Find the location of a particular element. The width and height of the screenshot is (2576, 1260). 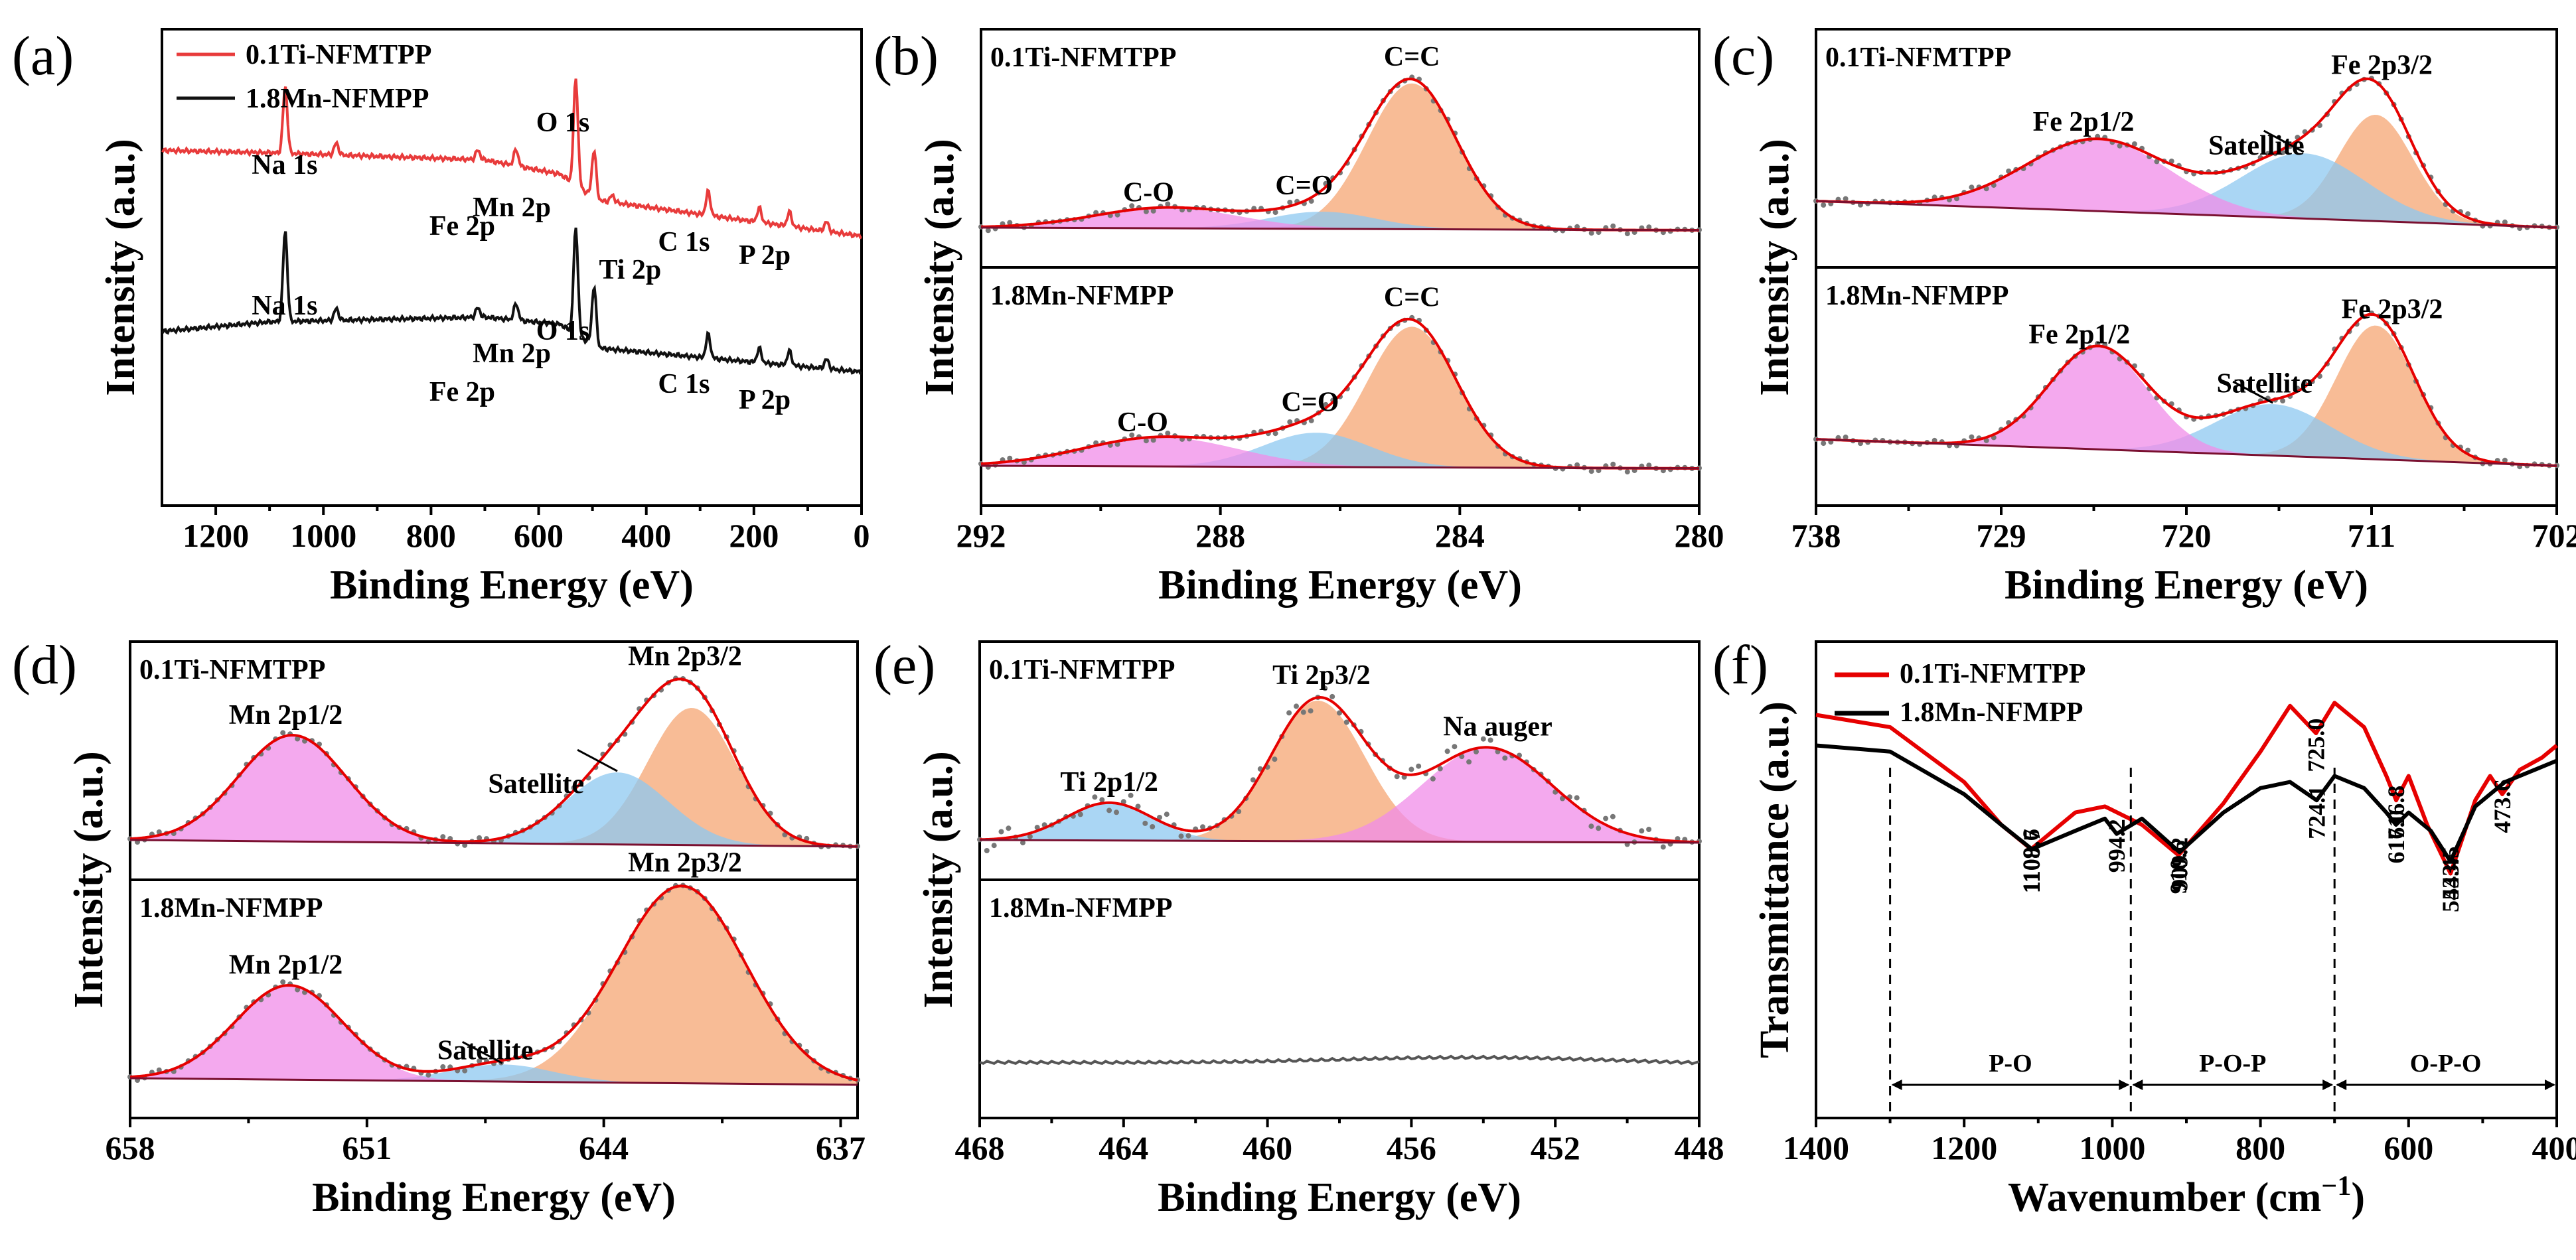

x-tick-label: 280 is located at coordinates (1699, 535).